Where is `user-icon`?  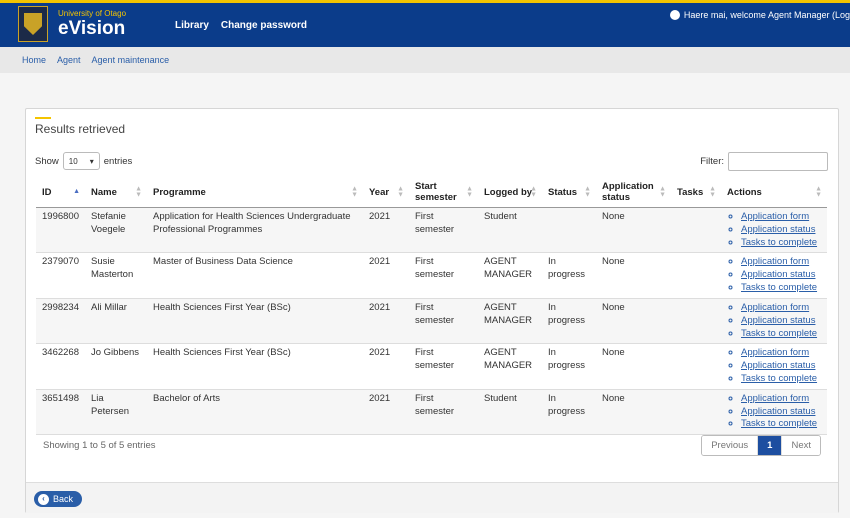 user-icon is located at coordinates (674, 15).